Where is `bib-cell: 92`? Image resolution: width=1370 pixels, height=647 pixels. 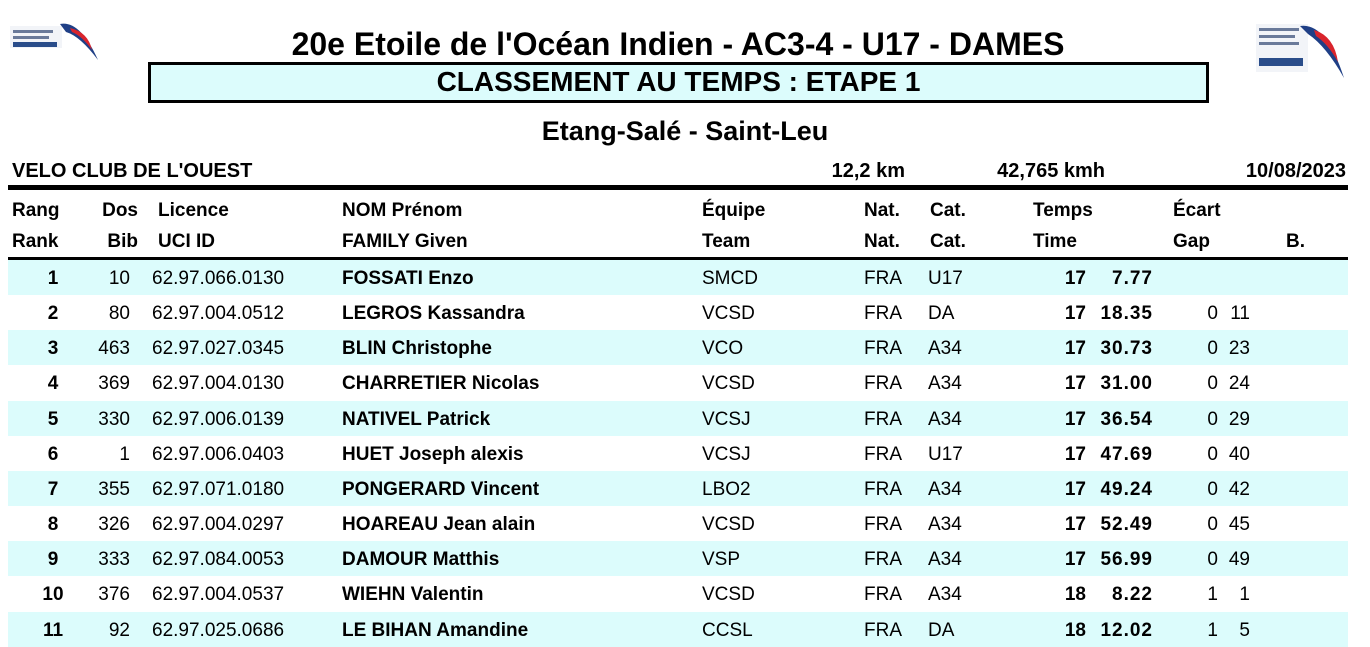 bib-cell: 92 is located at coordinates (119, 630).